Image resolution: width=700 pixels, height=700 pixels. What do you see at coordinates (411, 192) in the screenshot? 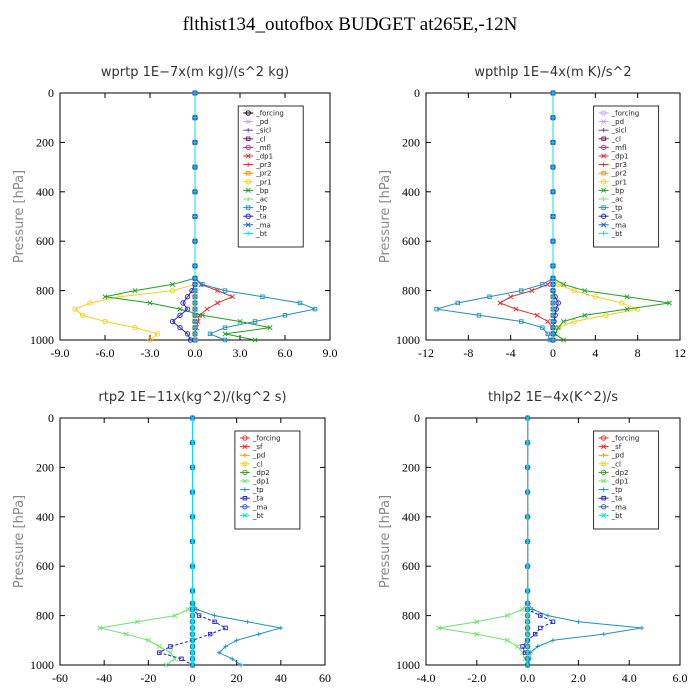
I see `y-tick-label: 400` at bounding box center [411, 192].